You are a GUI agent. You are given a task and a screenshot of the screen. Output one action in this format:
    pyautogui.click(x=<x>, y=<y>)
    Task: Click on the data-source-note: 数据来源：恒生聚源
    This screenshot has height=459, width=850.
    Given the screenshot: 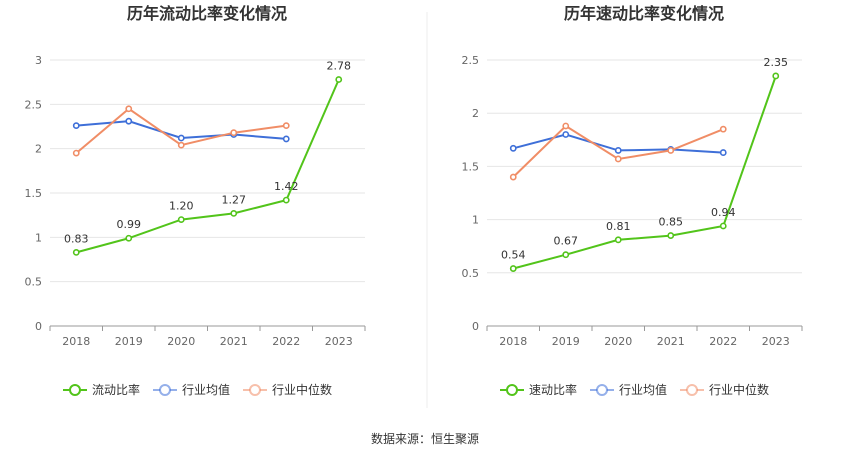 What is the action you would take?
    pyautogui.click(x=425, y=438)
    